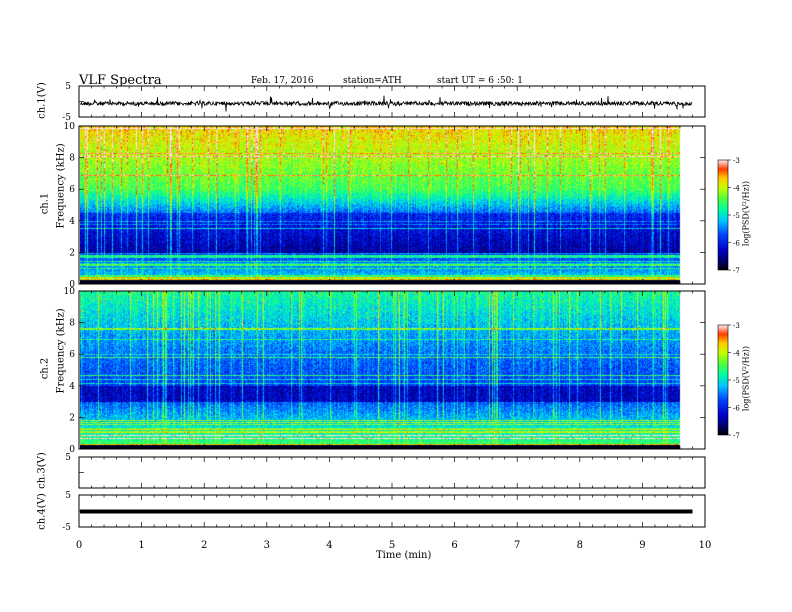 This screenshot has height=612, width=792. Describe the element at coordinates (404, 555) in the screenshot. I see `x-axis-label: Time (min)` at that location.